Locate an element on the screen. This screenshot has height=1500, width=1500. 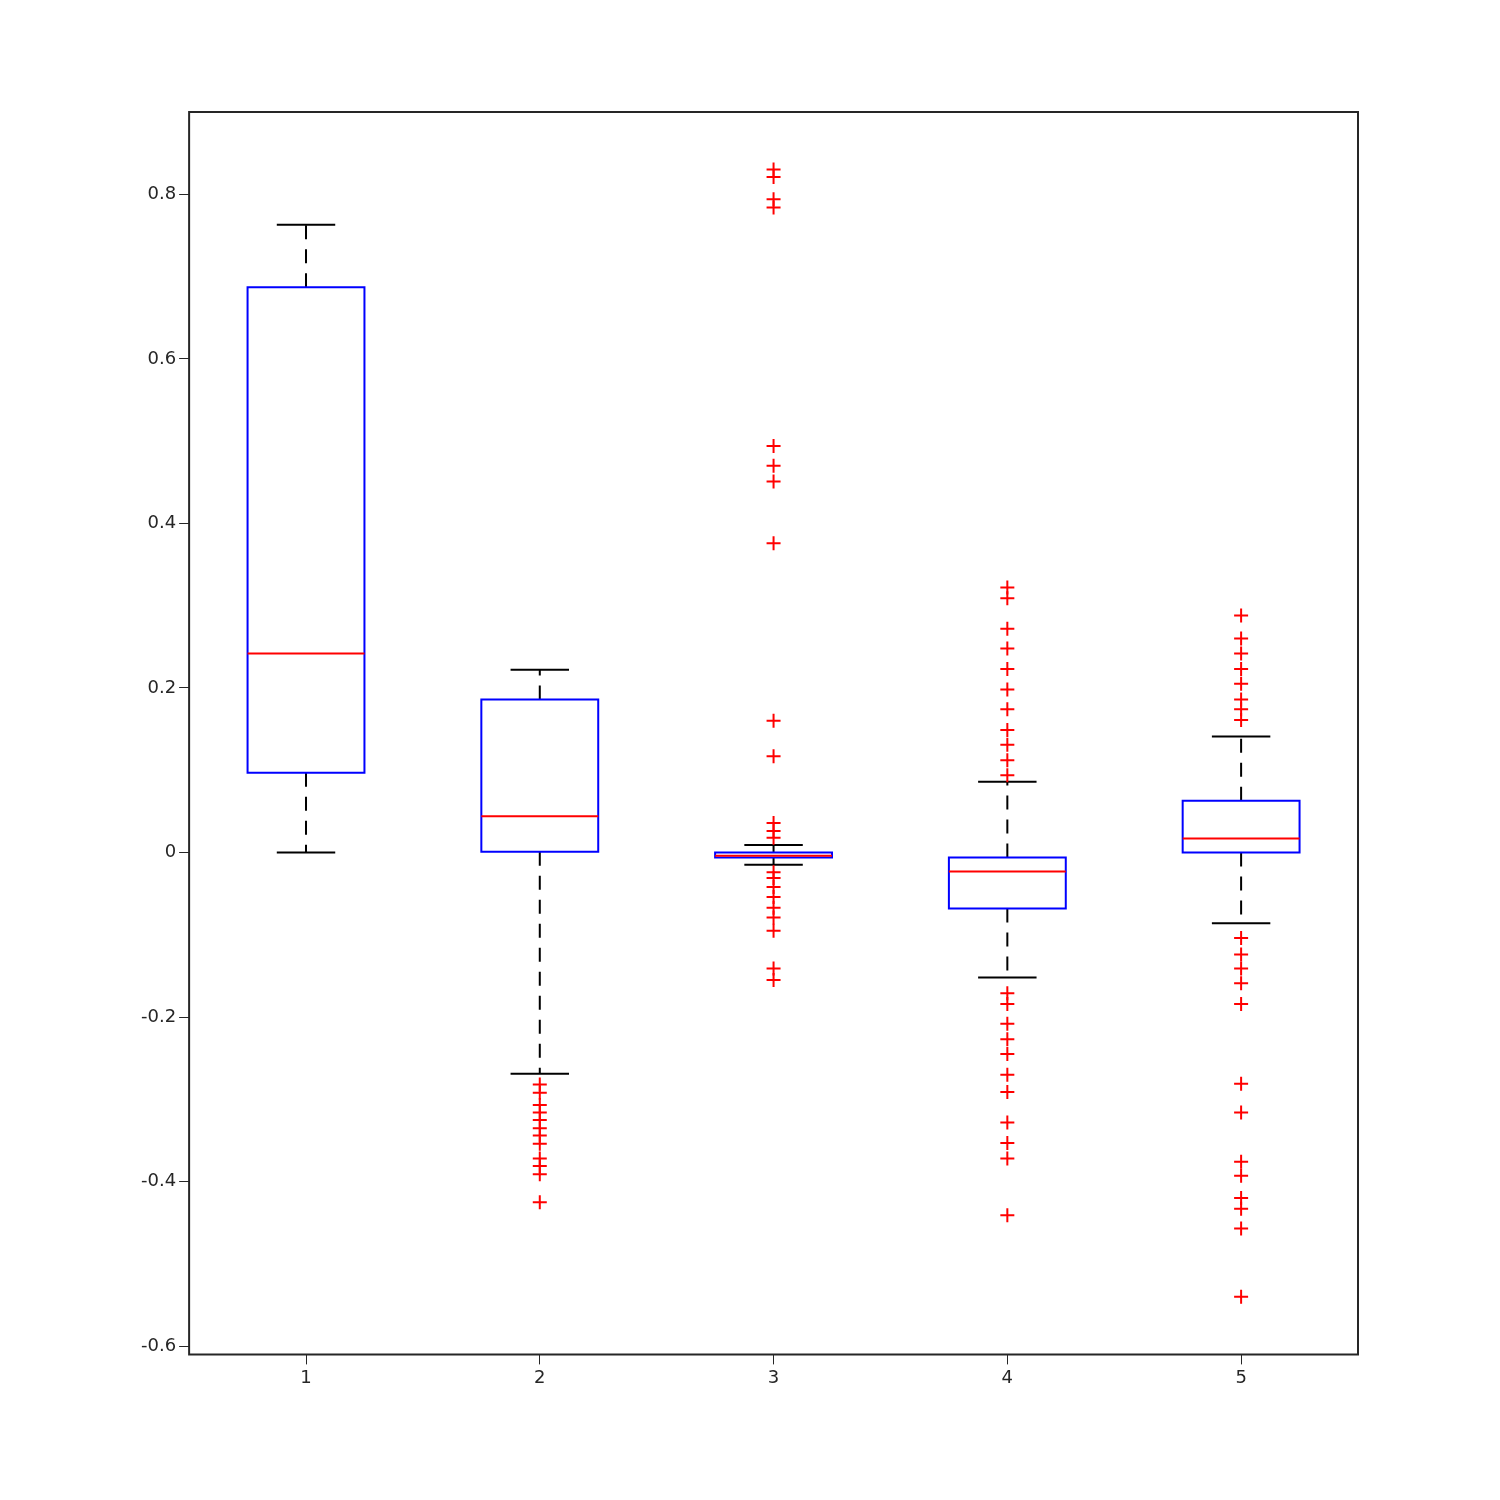
x-tick-label: 4 is located at coordinates (1007, 1376).